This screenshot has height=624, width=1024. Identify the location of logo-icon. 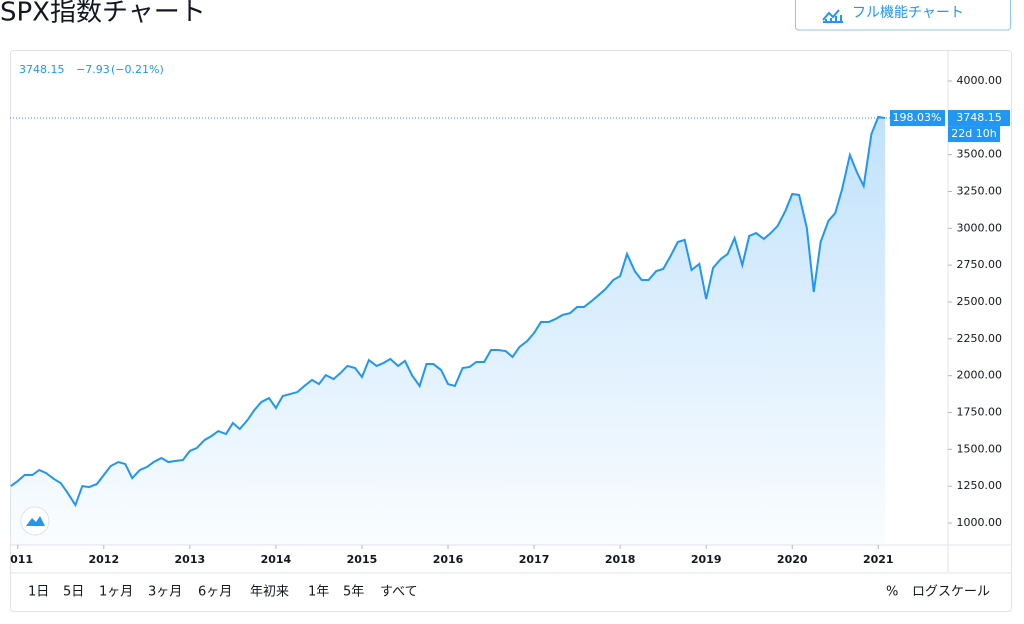
(35, 521).